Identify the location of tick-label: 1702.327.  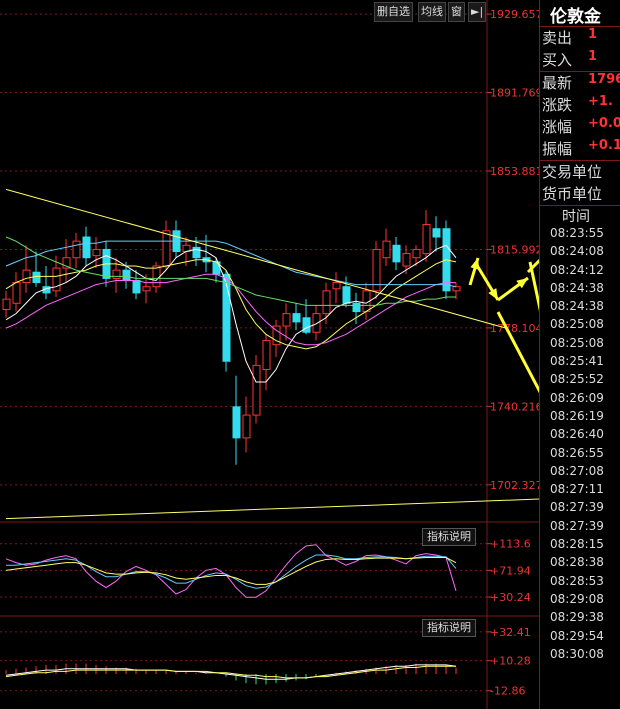
(514, 485).